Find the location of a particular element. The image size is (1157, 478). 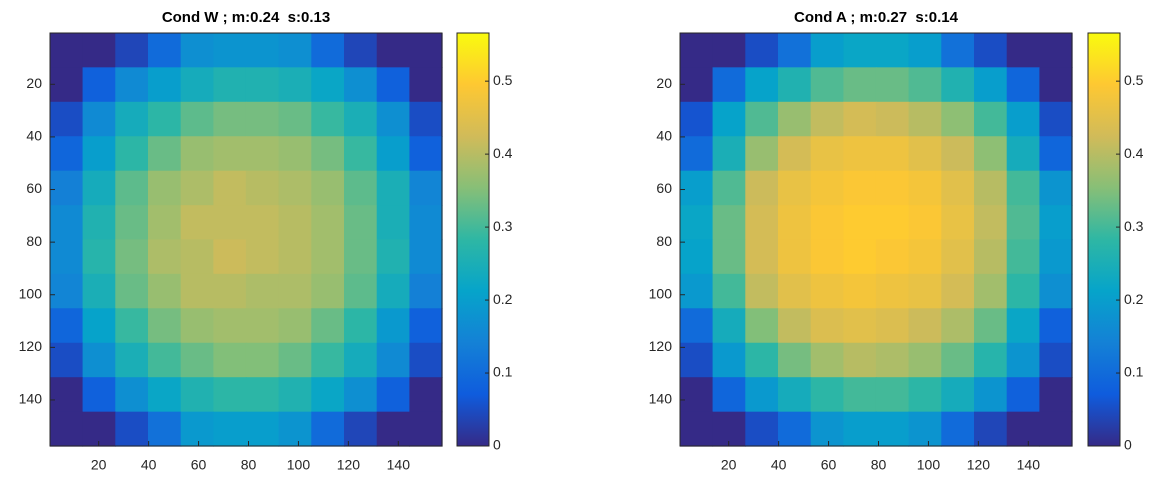

x-tick-label: 20 is located at coordinates (99, 465).